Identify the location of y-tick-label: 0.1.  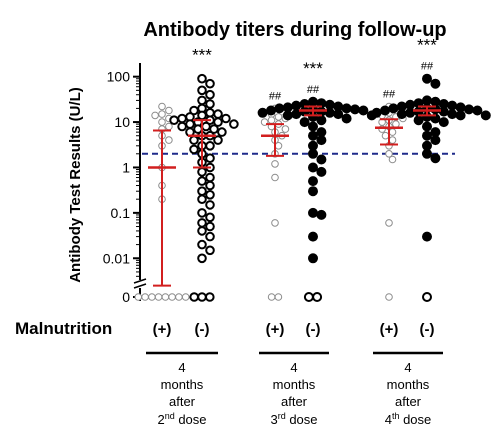
(121, 213).